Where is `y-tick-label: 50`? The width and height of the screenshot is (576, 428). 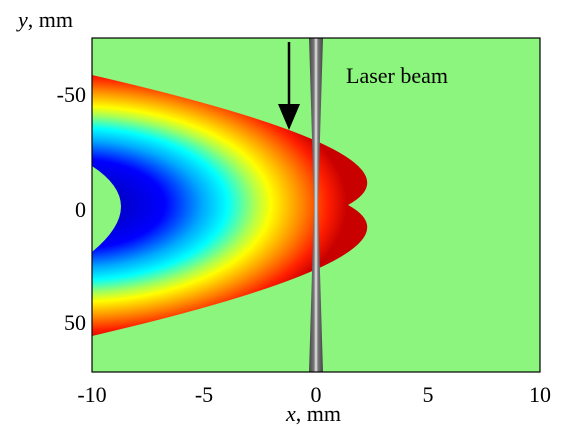
y-tick-label: 50 is located at coordinates (75, 322).